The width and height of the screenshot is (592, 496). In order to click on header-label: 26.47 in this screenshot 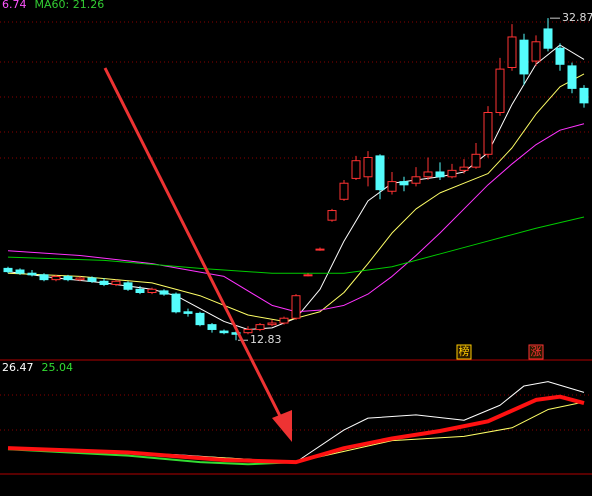, I will do `click(18, 367)`.